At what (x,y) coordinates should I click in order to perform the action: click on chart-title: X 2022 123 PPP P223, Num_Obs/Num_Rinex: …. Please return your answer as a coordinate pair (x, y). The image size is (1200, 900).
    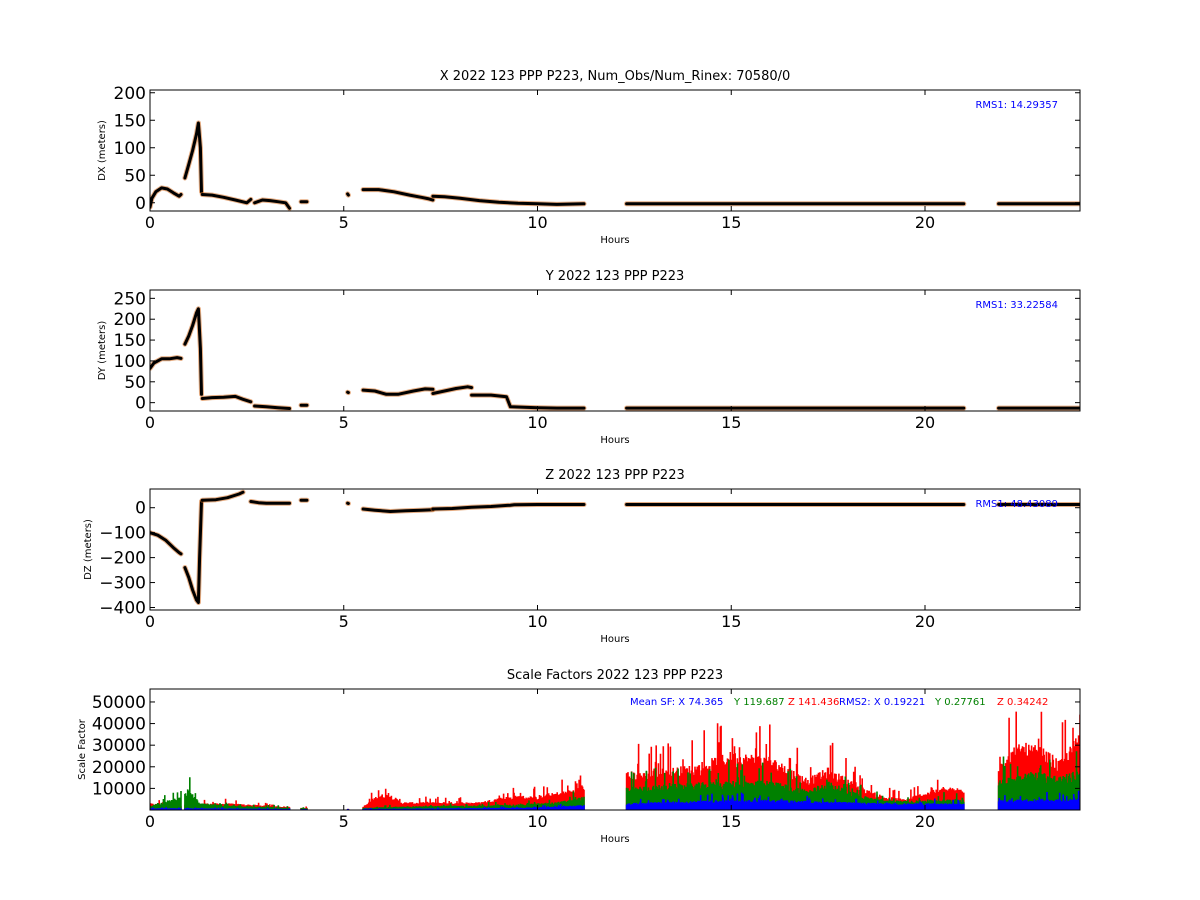
    Looking at the image, I should click on (615, 76).